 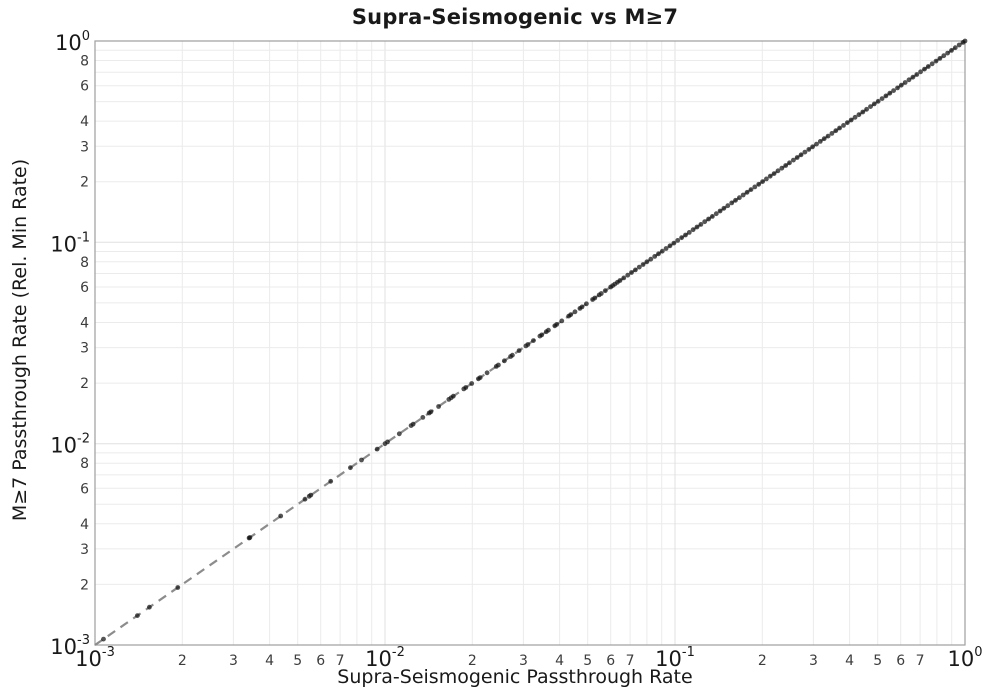 What do you see at coordinates (70, 646) in the screenshot?
I see `y-axis-major-tick-label: 10⁻³` at bounding box center [70, 646].